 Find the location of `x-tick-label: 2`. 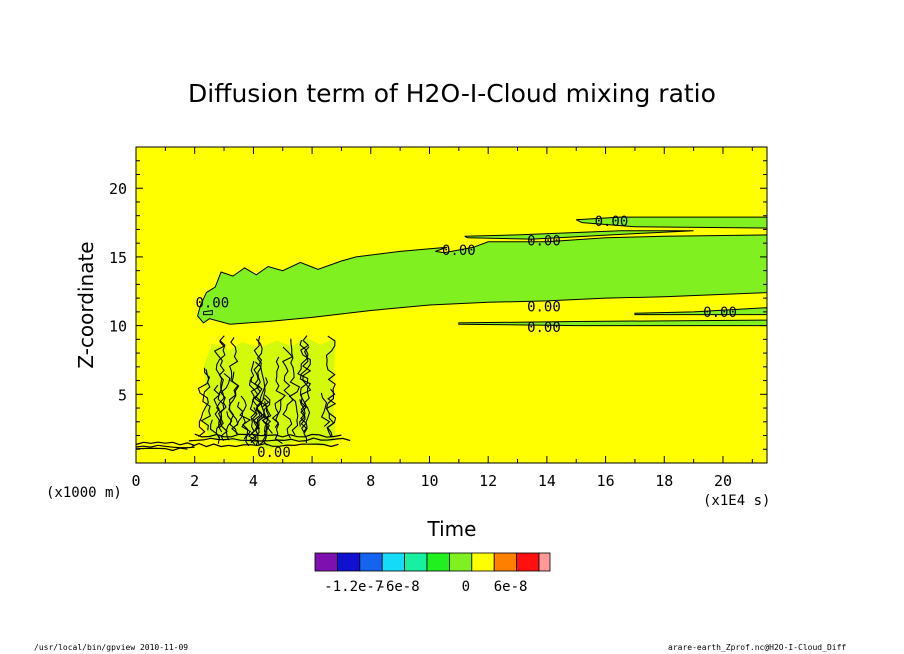

x-tick-label: 2 is located at coordinates (194, 481).